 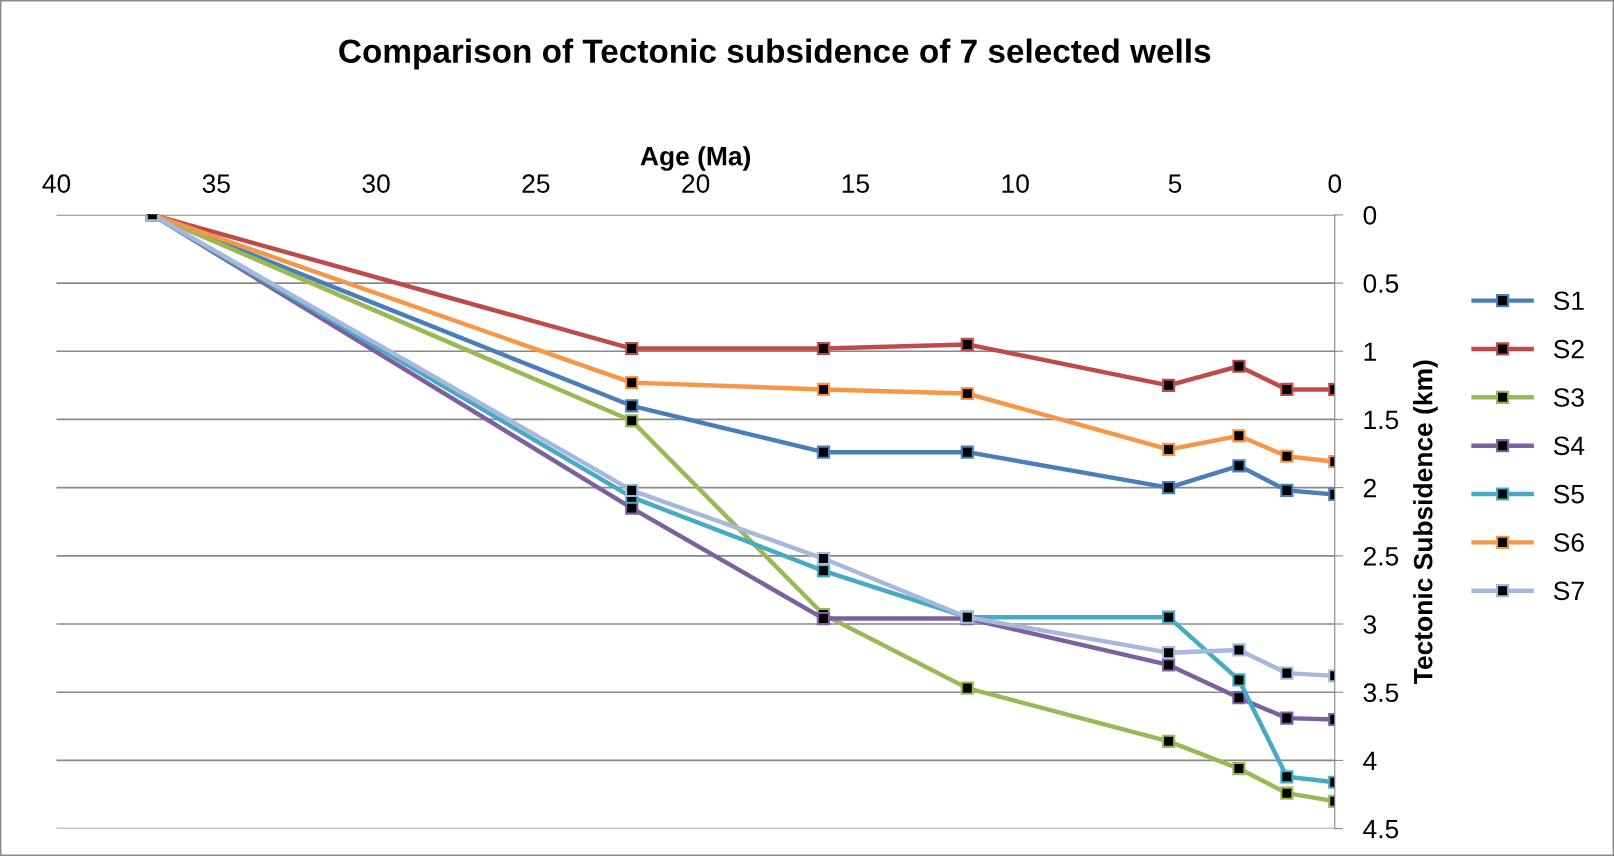 I want to click on legend-label: S7, so click(x=1568, y=591).